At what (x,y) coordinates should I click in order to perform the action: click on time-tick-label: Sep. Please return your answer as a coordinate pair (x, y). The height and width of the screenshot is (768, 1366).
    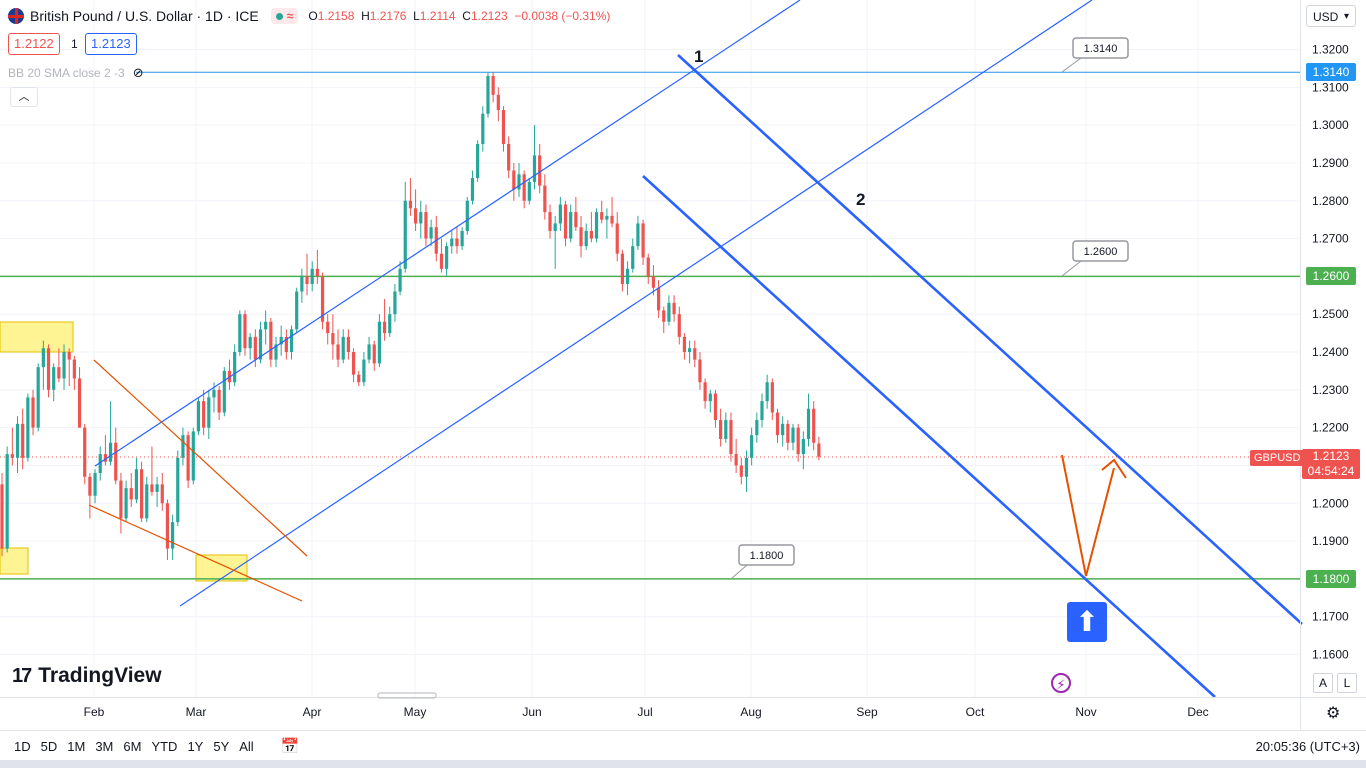
    Looking at the image, I should click on (867, 712).